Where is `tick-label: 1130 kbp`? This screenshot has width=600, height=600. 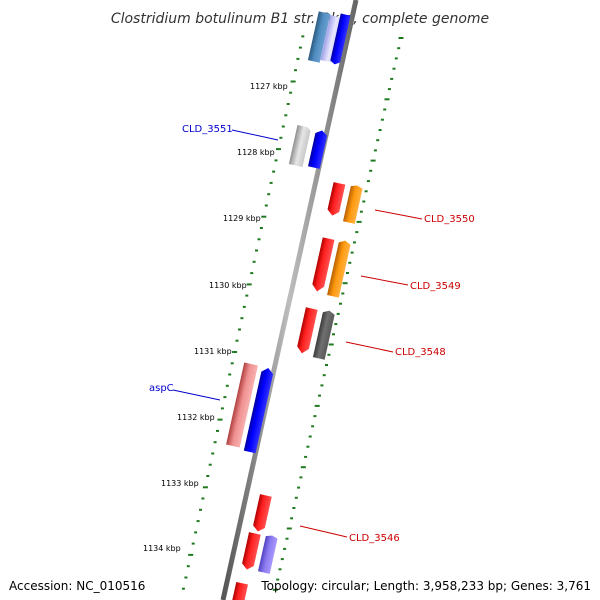
tick-label: 1130 kbp is located at coordinates (228, 285).